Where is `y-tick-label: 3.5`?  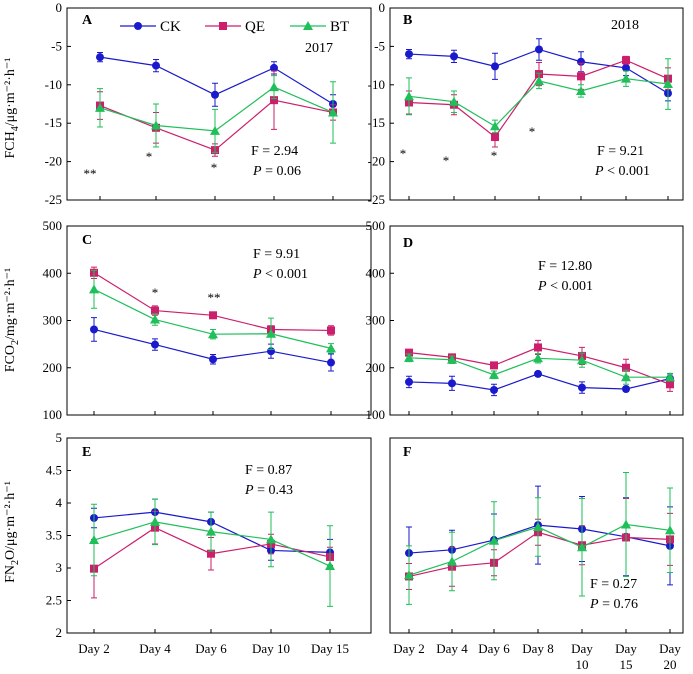
y-tick-label: 3.5 is located at coordinates (54, 535).